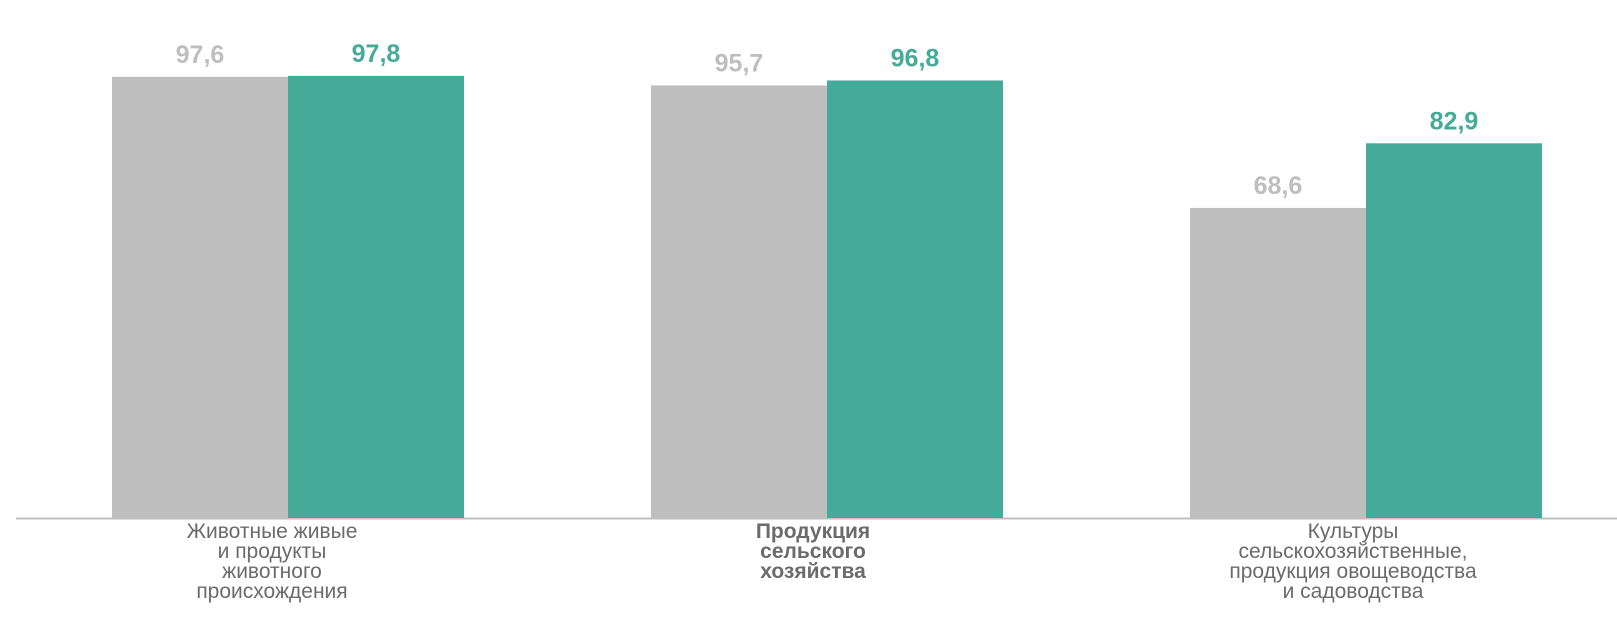  I want to click on data-label-agriculture-series-2: 96,8, so click(915, 58).